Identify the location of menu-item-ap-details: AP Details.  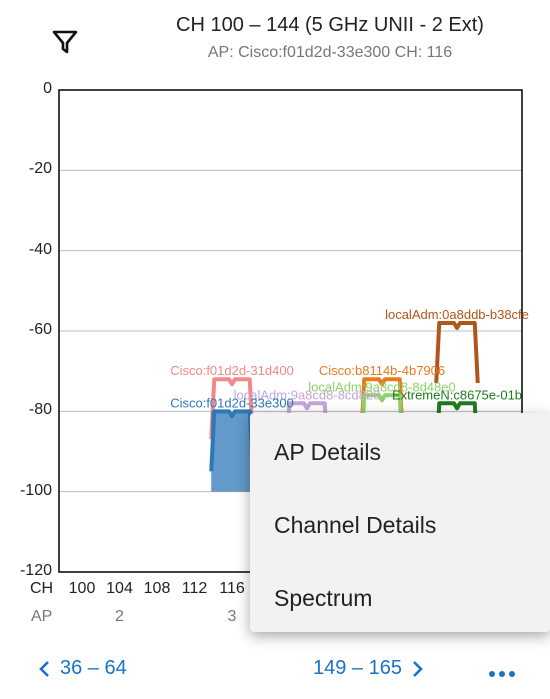
(327, 452).